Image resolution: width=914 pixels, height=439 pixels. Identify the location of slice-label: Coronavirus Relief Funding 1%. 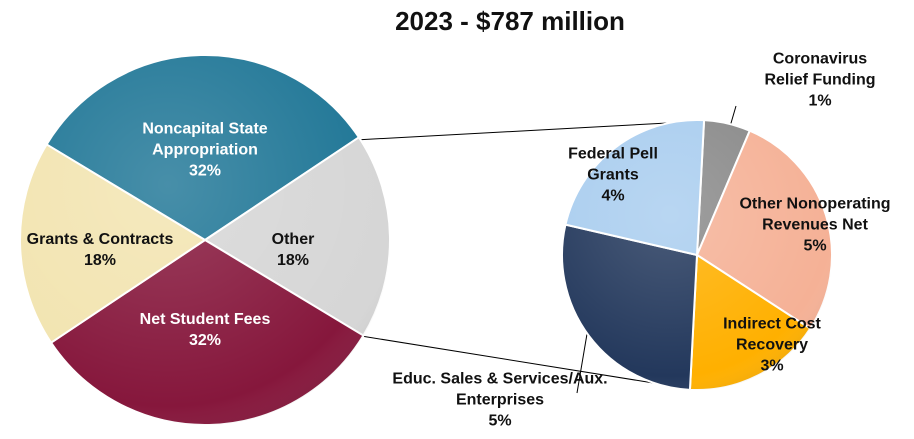
(820, 80).